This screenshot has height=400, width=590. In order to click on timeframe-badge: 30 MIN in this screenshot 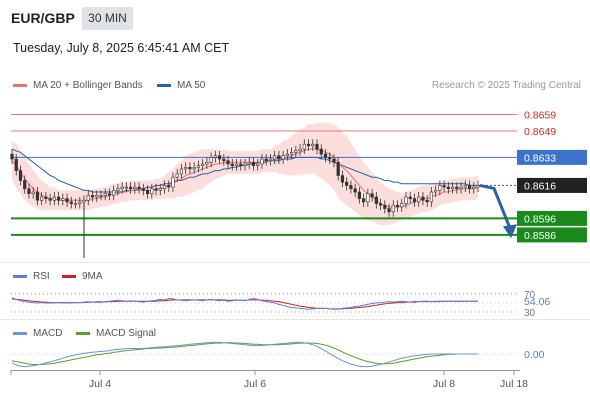, I will do `click(107, 18)`.